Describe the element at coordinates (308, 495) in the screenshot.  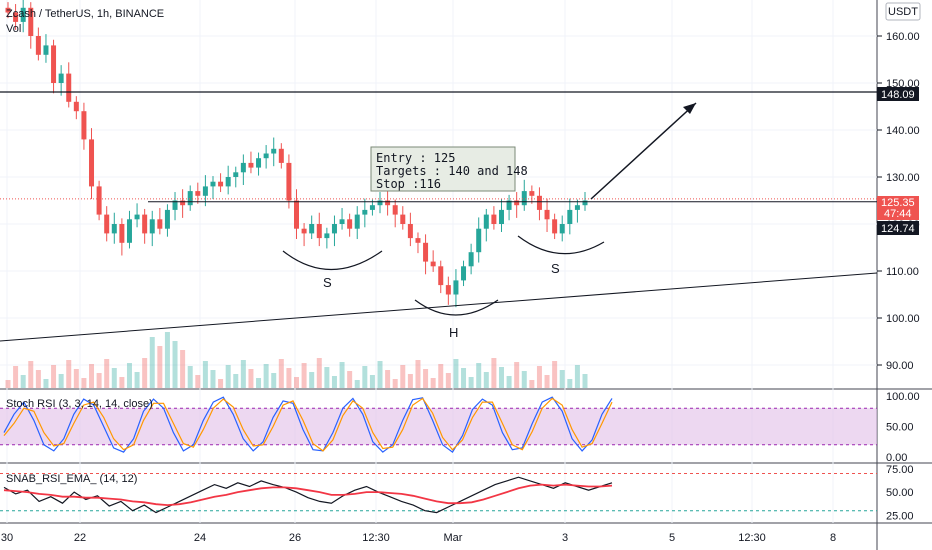
I see `snab-line-rsi` at that location.